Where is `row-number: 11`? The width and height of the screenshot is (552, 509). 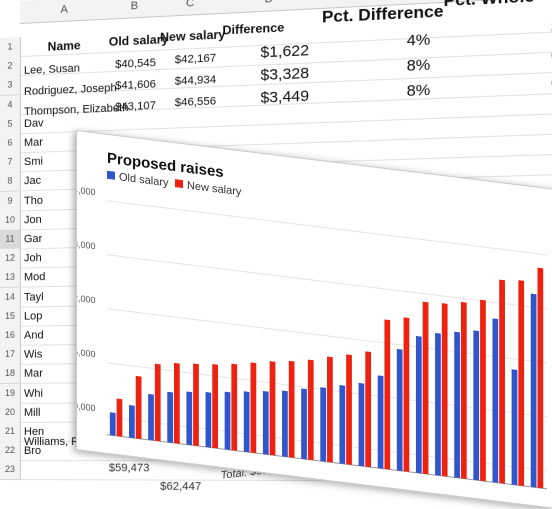 row-number: 11 is located at coordinates (10, 239).